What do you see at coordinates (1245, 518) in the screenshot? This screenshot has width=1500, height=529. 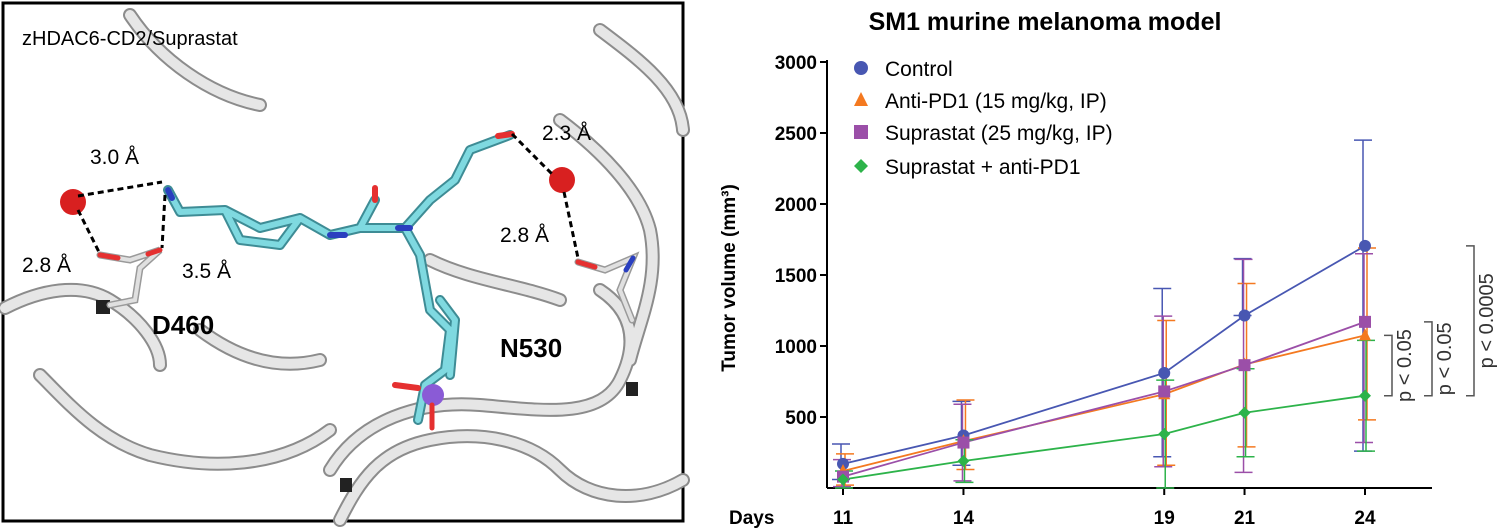 I see `x-tick-label: 21` at bounding box center [1245, 518].